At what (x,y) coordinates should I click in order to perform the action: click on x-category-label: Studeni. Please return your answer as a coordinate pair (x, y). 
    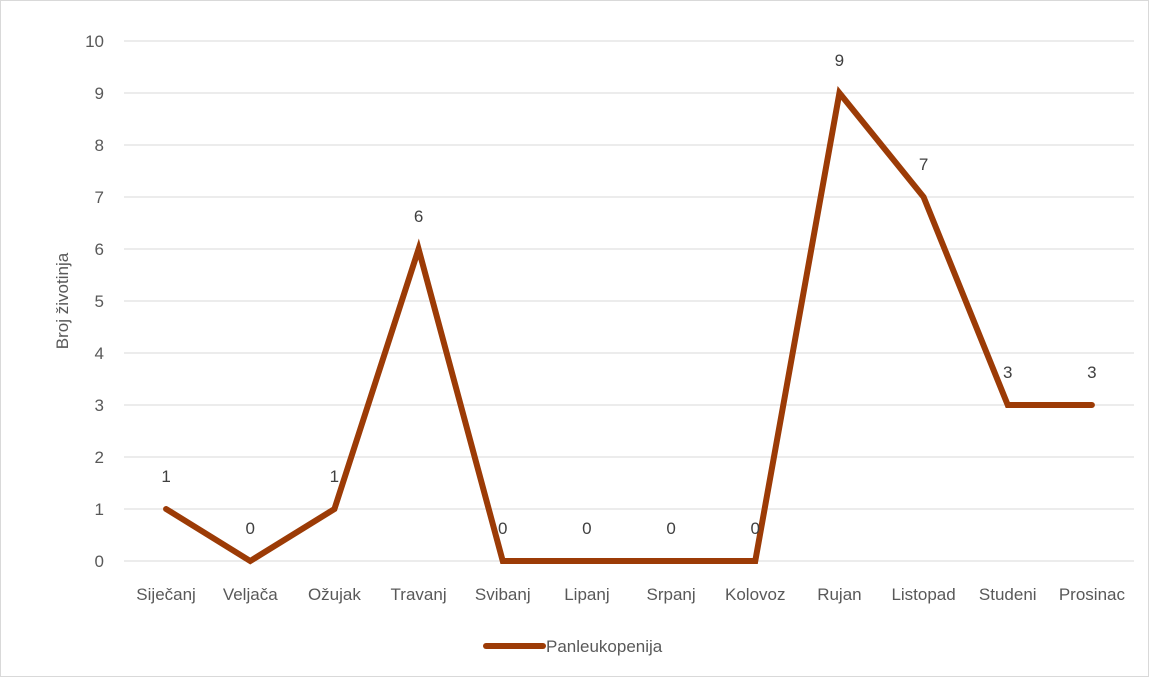
    Looking at the image, I should click on (1008, 594).